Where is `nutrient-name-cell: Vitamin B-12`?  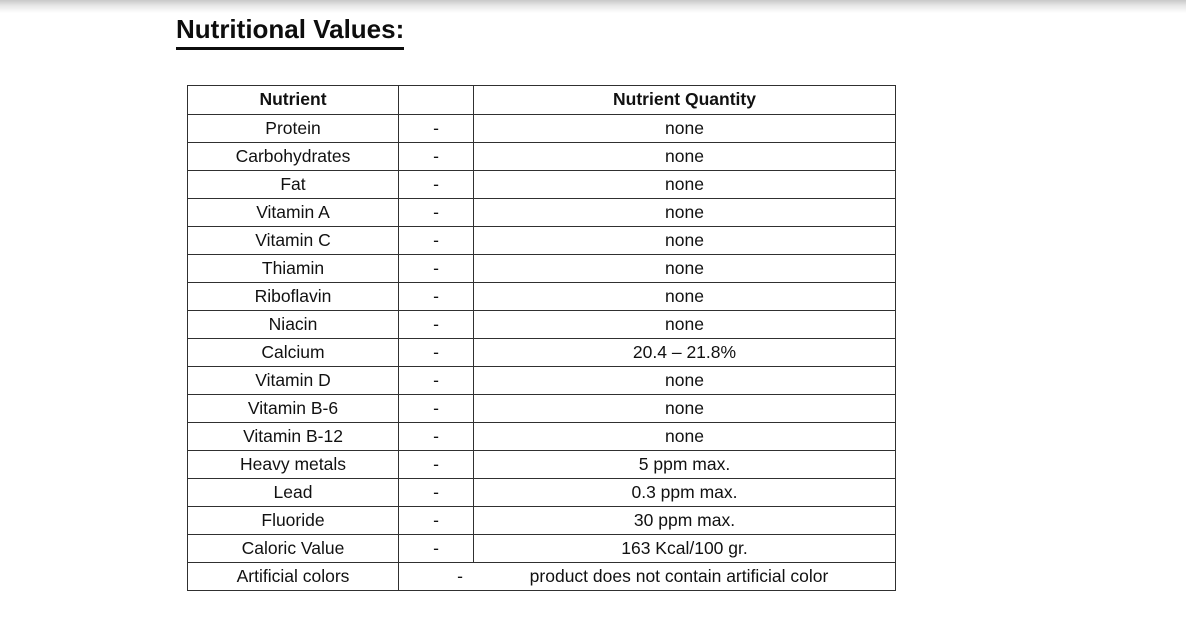 nutrient-name-cell: Vitamin B-12 is located at coordinates (293, 436).